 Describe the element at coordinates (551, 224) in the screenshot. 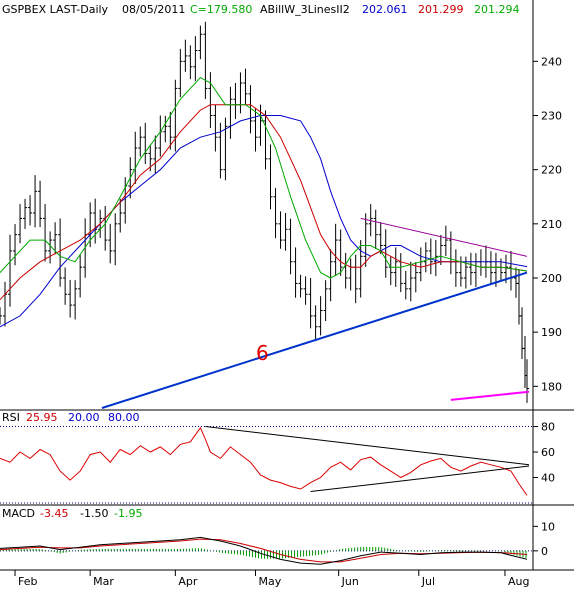

I see `price-tick-label-3: 210` at that location.